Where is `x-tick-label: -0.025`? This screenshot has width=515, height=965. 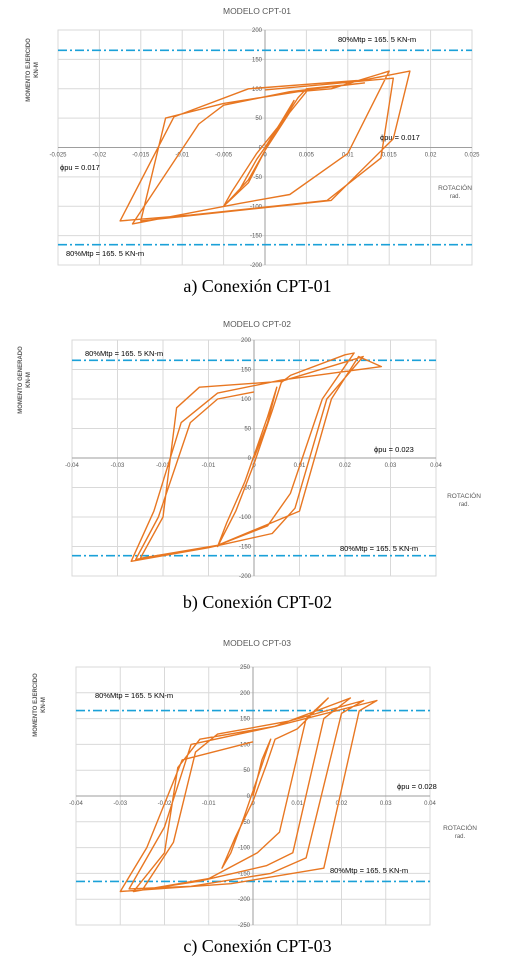
x-tick-label: -0.025 is located at coordinates (58, 156).